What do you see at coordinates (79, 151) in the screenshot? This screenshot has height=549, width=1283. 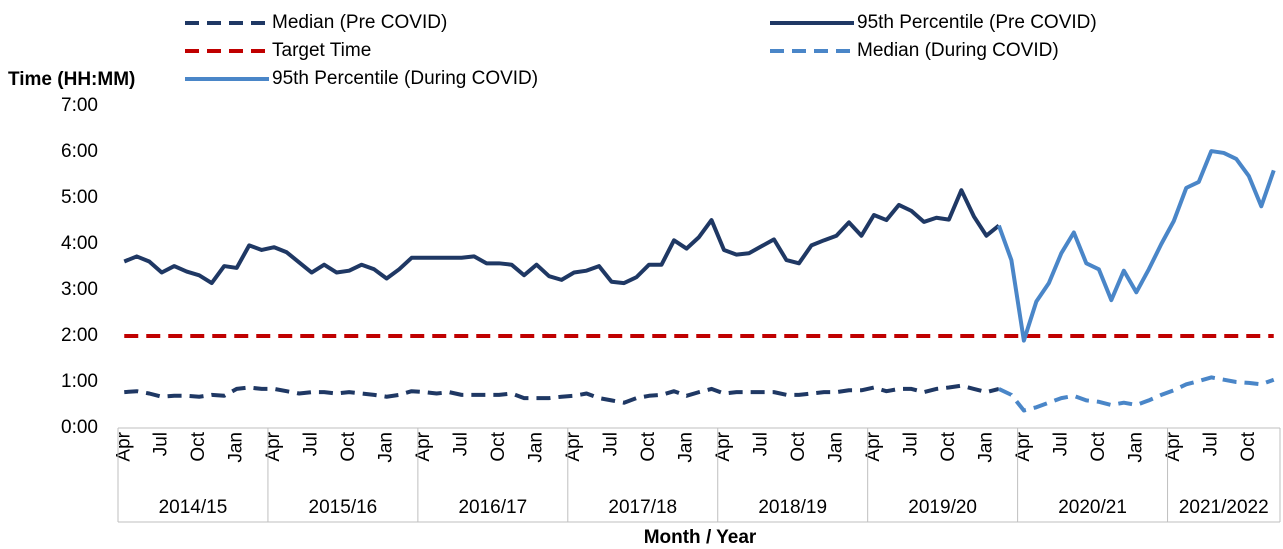 I see `y-tick-label: 6:00` at bounding box center [79, 151].